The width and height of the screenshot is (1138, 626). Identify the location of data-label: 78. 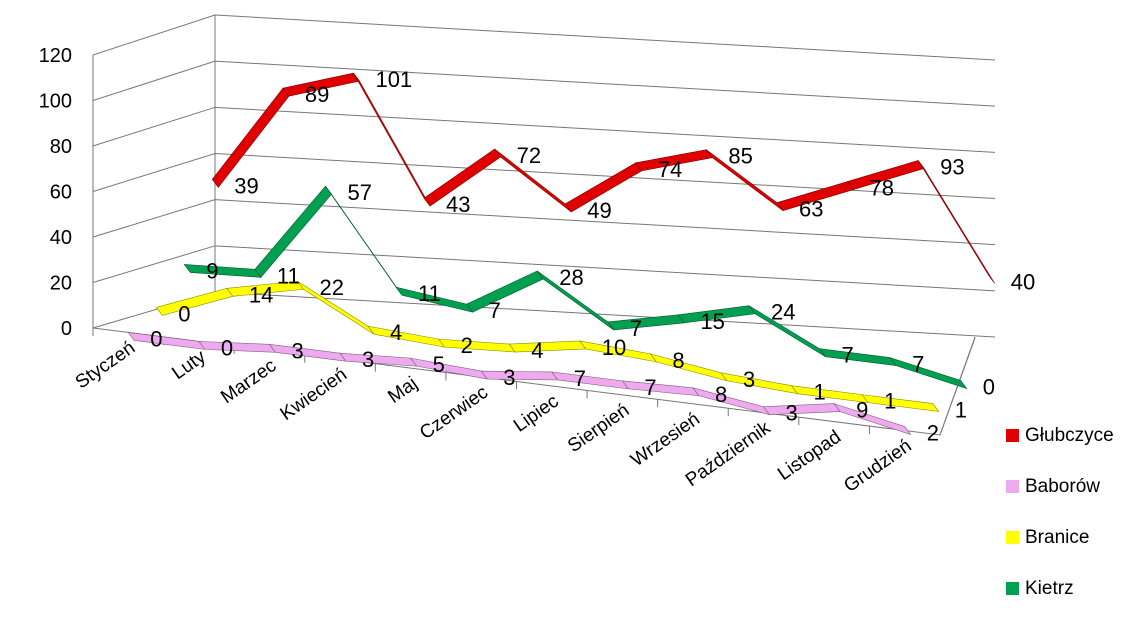
(882, 188).